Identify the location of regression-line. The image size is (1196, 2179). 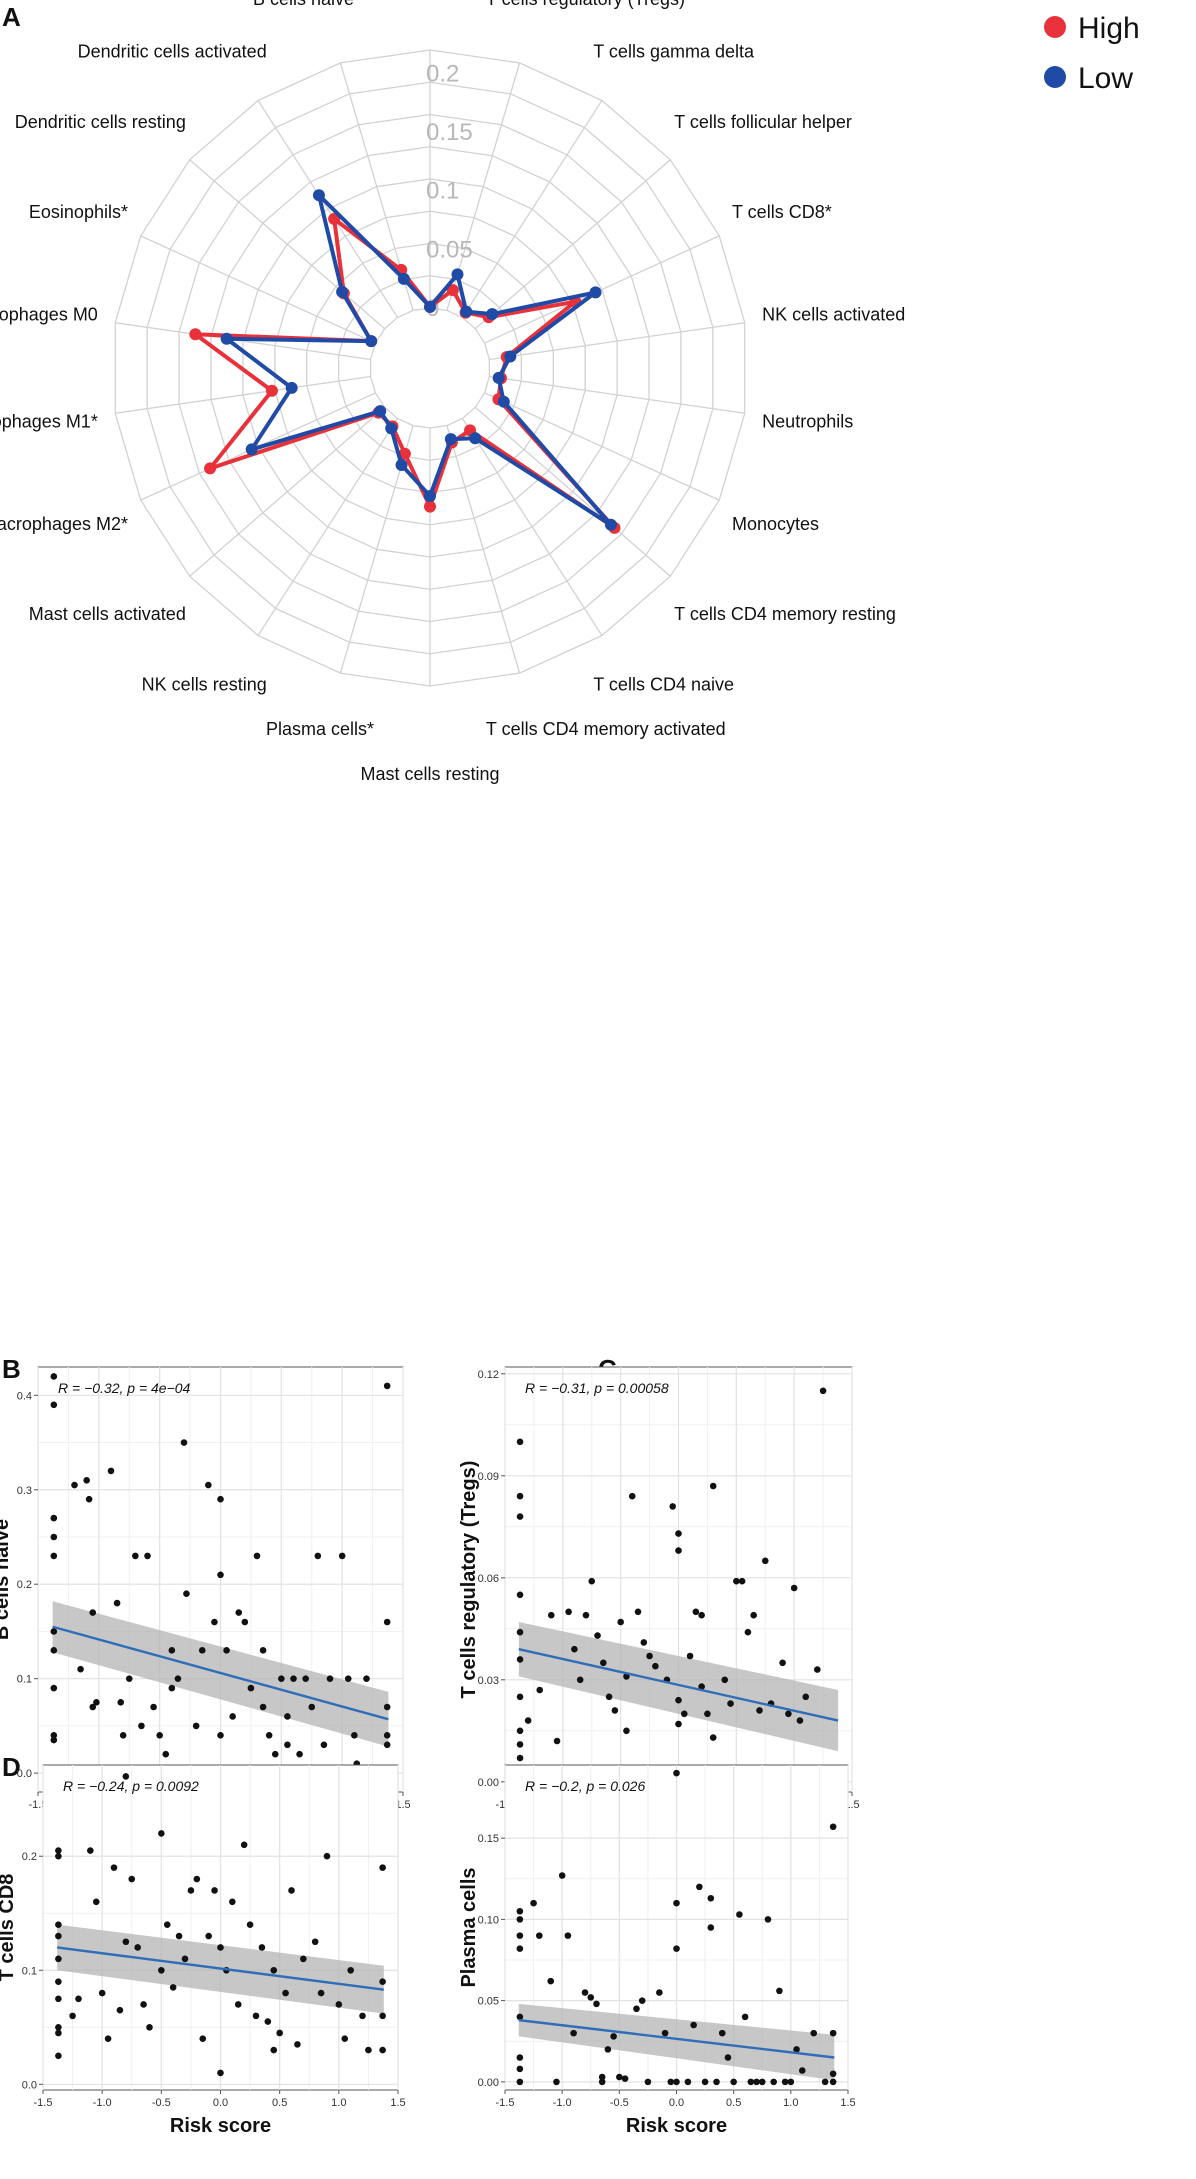
(220, 1673).